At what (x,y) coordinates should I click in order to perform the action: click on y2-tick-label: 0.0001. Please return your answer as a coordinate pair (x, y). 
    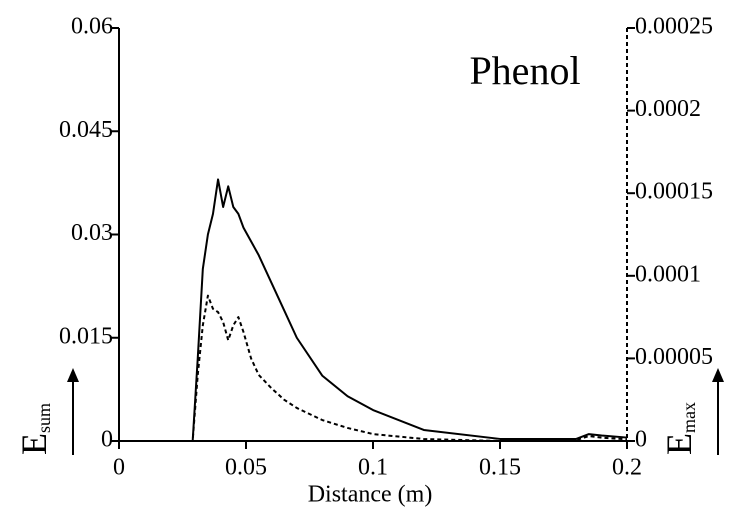
    Looking at the image, I should click on (668, 274).